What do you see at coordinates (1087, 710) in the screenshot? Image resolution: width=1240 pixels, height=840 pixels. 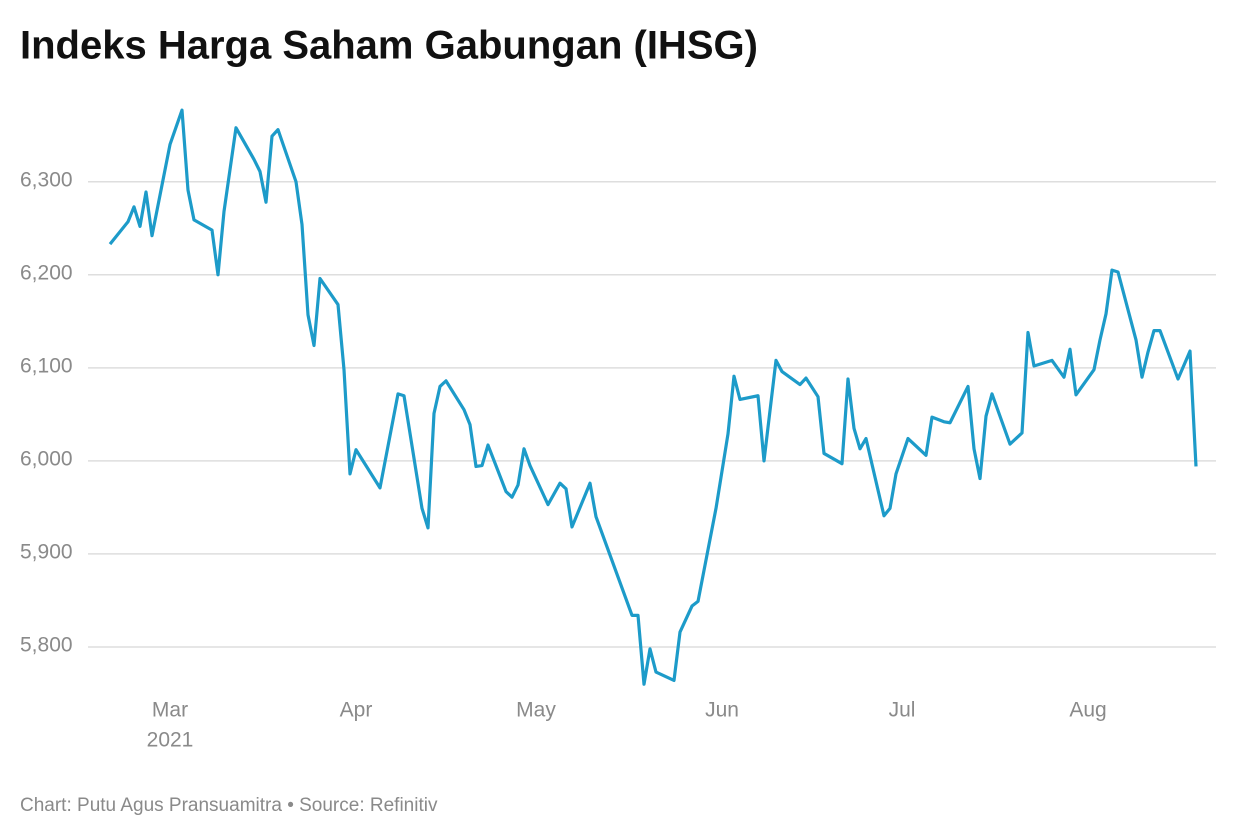 I see `x-tick-label: Aug` at bounding box center [1087, 710].